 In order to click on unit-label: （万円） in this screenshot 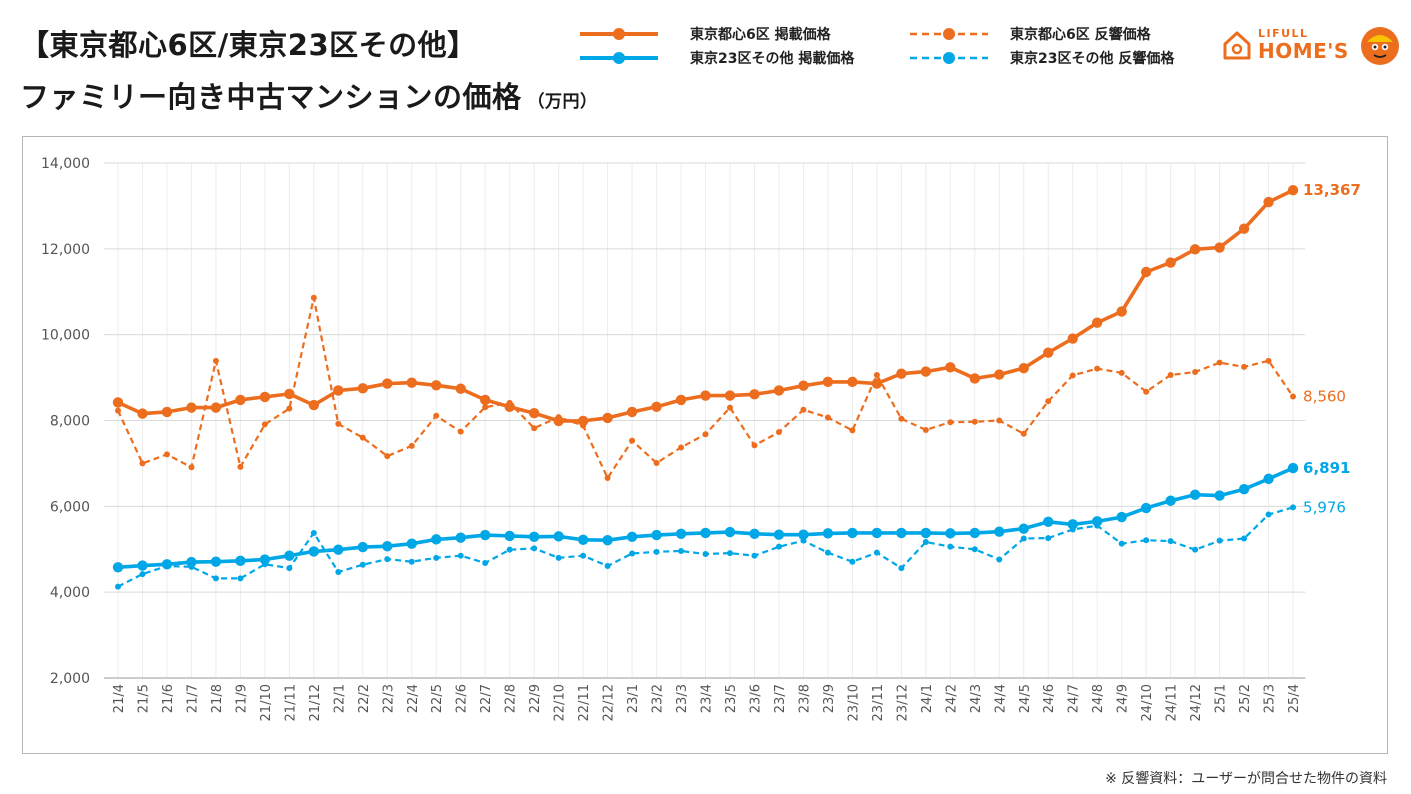, I will do `click(562, 102)`.